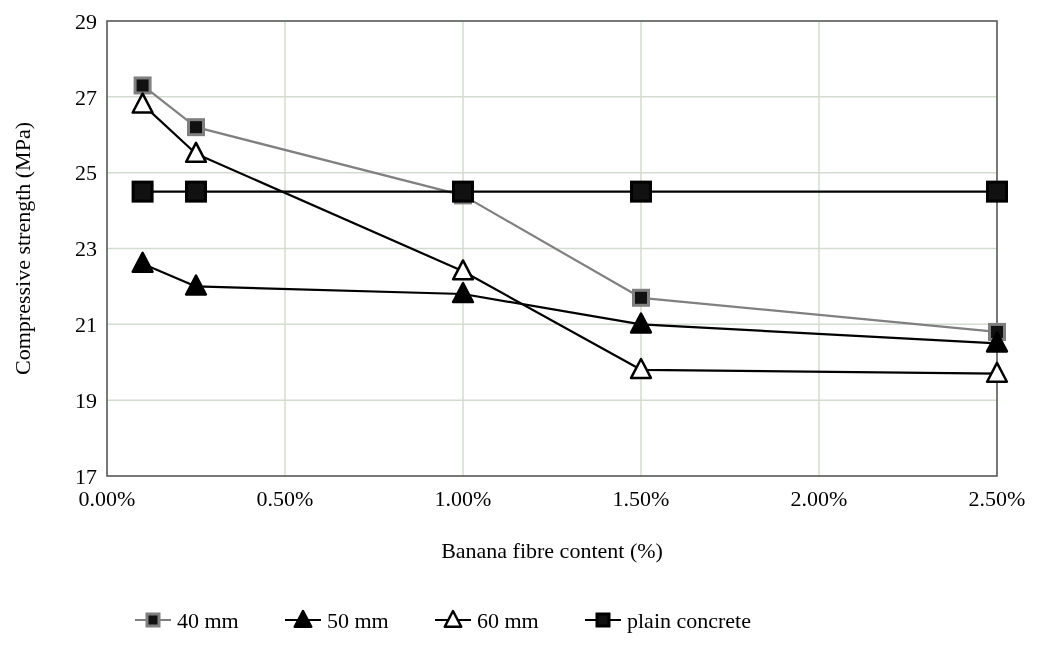  What do you see at coordinates (508, 620) in the screenshot?
I see `legend-label: 60 mm` at bounding box center [508, 620].